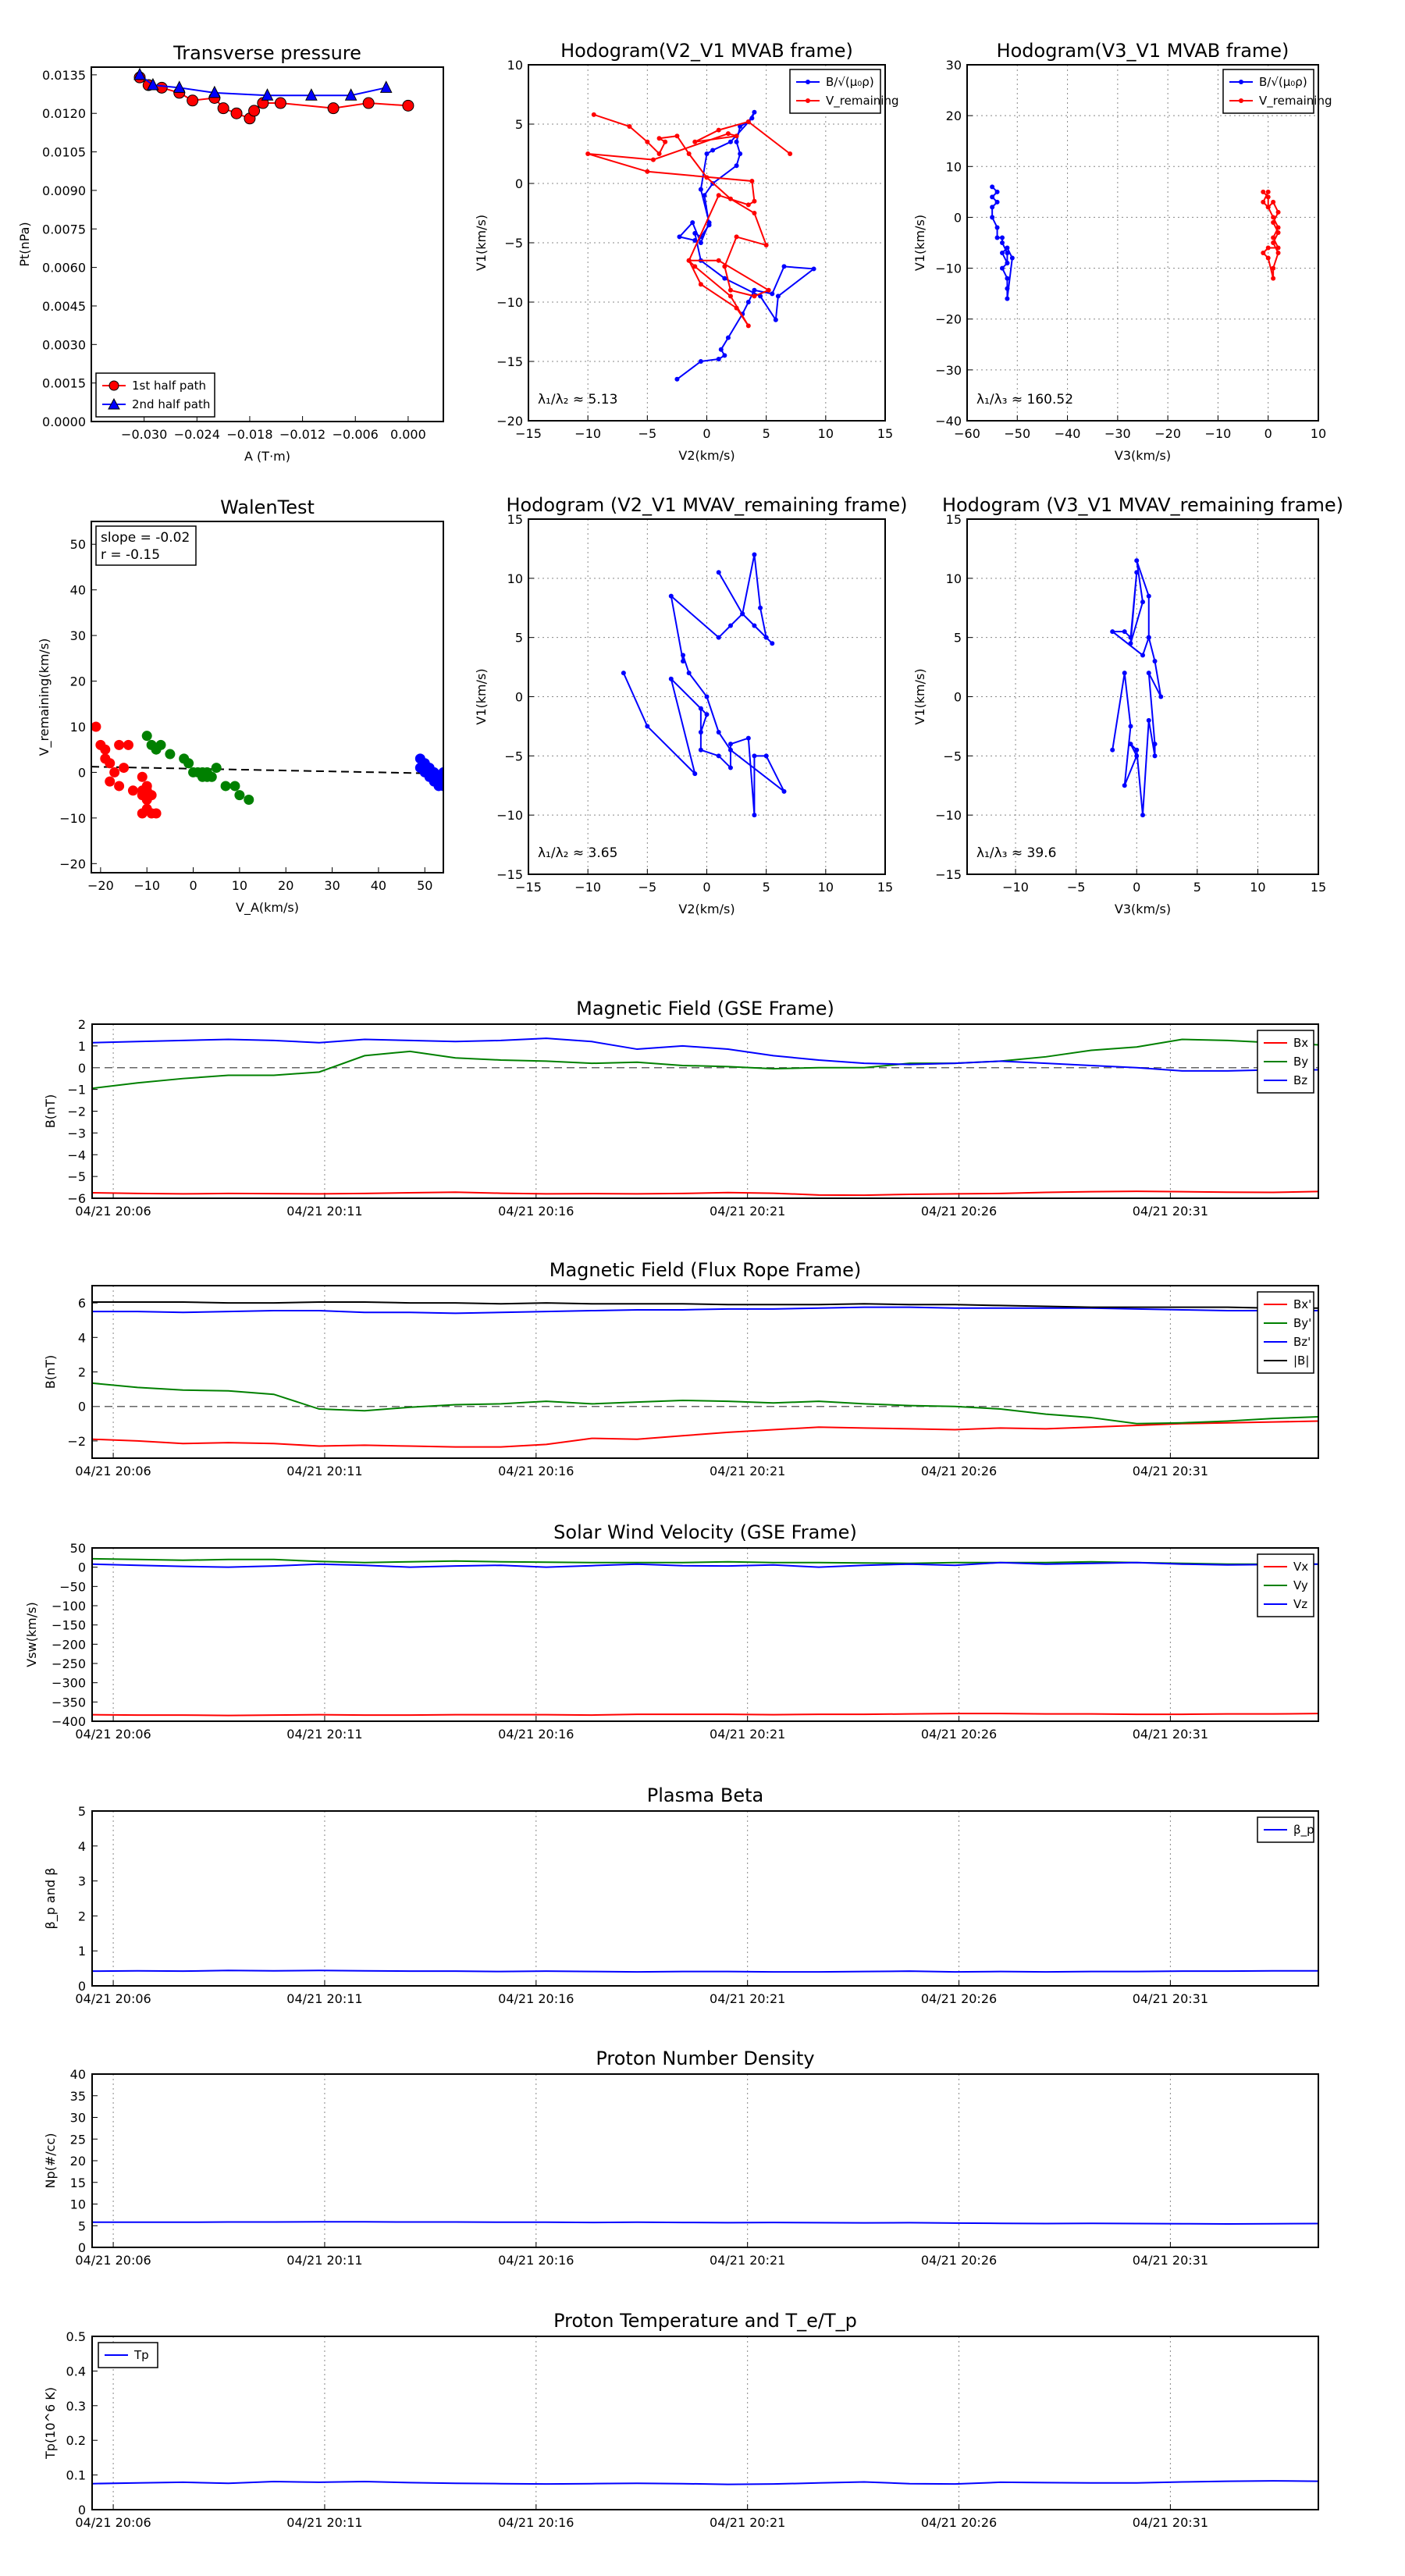  I want to click on y-tick-label: 2, so click(82, 1916).